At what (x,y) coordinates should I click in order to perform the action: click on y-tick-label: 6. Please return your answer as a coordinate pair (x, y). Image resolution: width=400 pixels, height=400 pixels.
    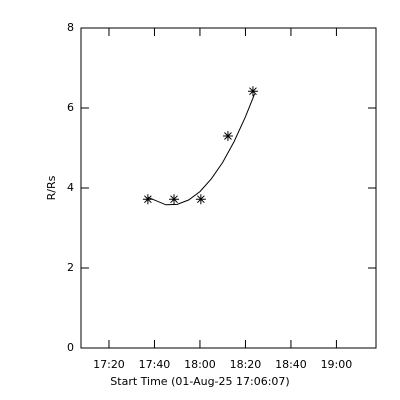
    Looking at the image, I should click on (70, 107).